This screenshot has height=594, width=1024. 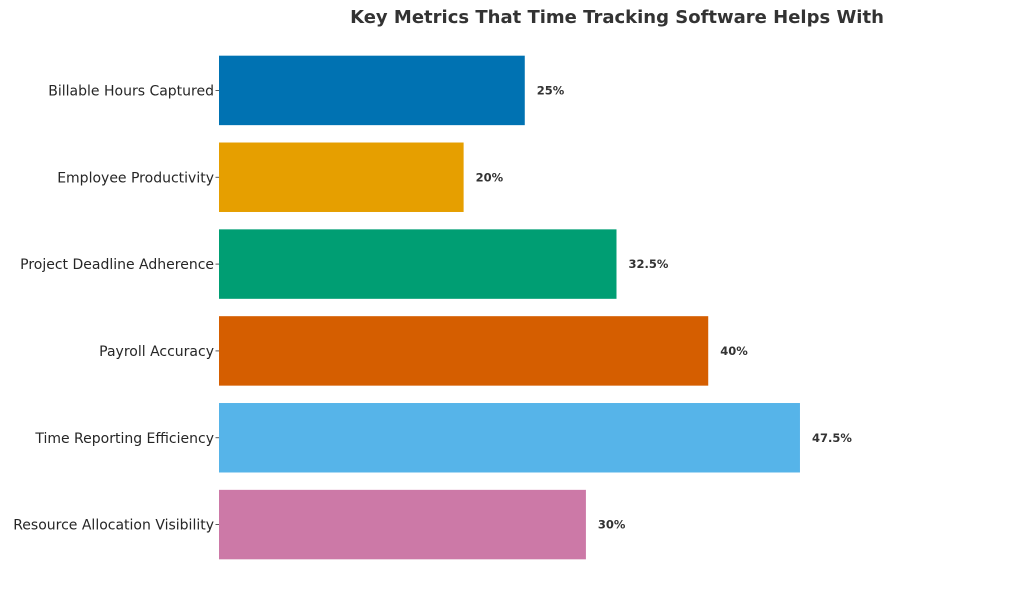 What do you see at coordinates (124, 439) in the screenshot?
I see `y-tick-label-time-reporting-efficiency: Time Reporting Efficiency` at bounding box center [124, 439].